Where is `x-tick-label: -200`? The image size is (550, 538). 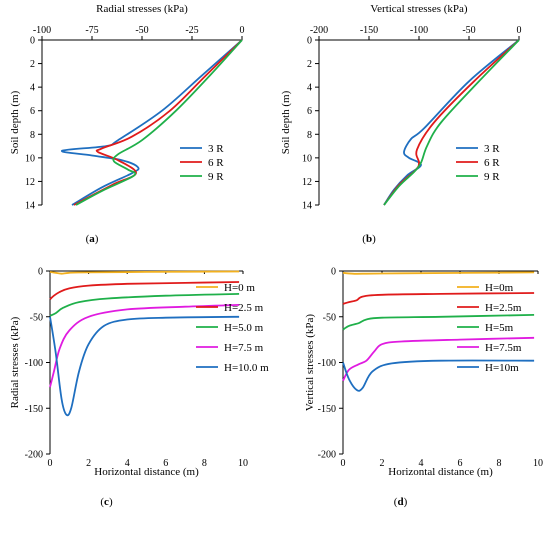
x-tick-label: -200 is located at coordinates (319, 30).